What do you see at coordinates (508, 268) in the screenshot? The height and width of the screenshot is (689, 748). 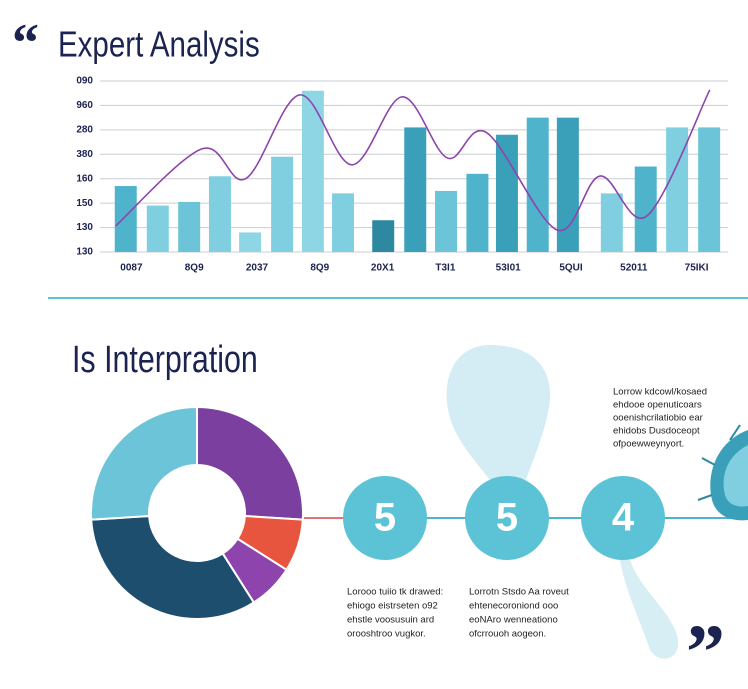 I see `x-tick-label: 53I01` at bounding box center [508, 268].